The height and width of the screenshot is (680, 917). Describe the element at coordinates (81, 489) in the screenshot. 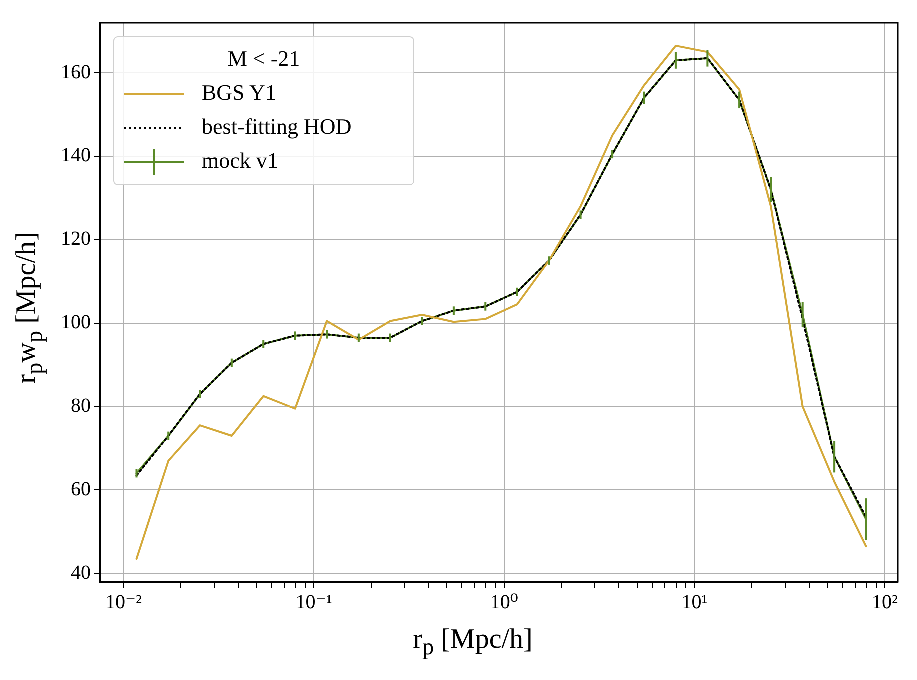

I see `y-tick-label: 60` at that location.